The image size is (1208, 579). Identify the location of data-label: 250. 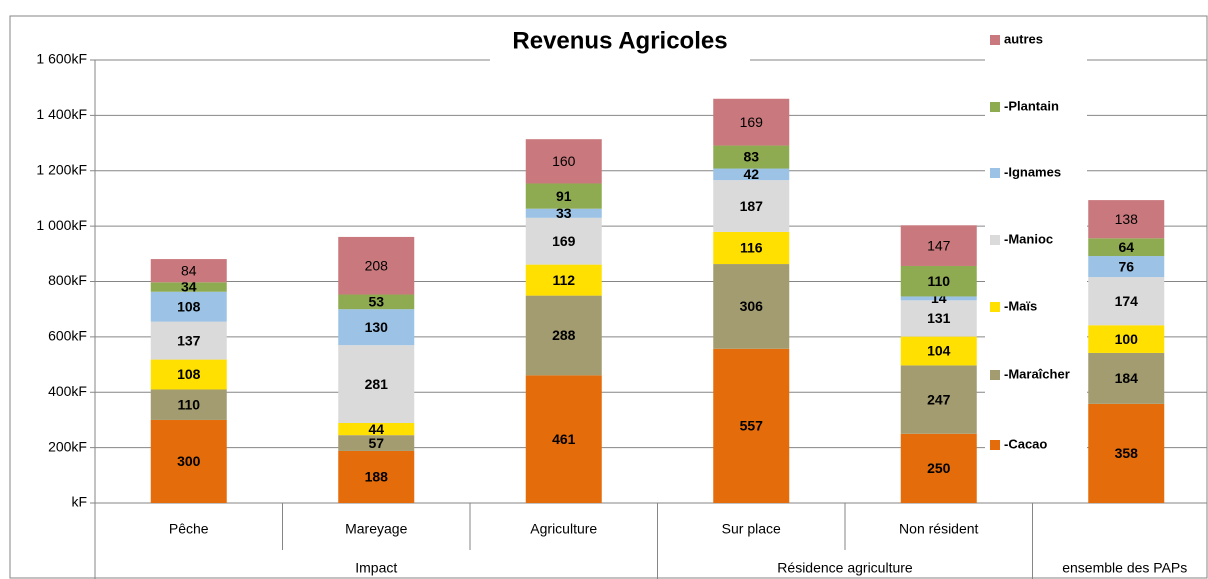
(939, 468).